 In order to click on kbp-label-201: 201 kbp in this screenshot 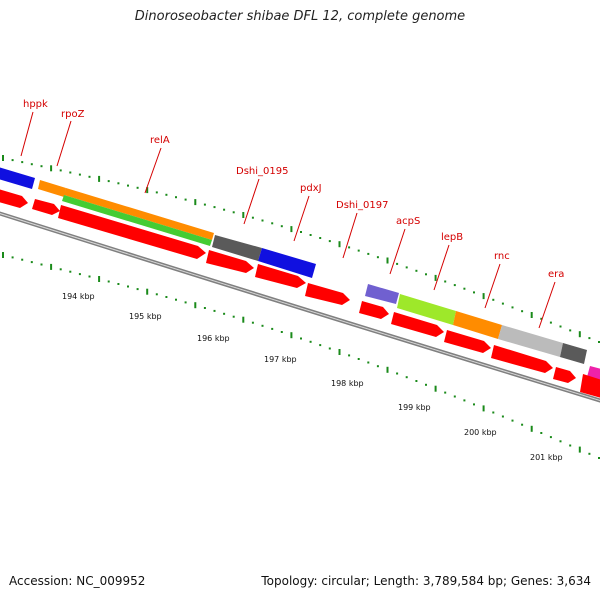, I will do `click(546, 457)`.